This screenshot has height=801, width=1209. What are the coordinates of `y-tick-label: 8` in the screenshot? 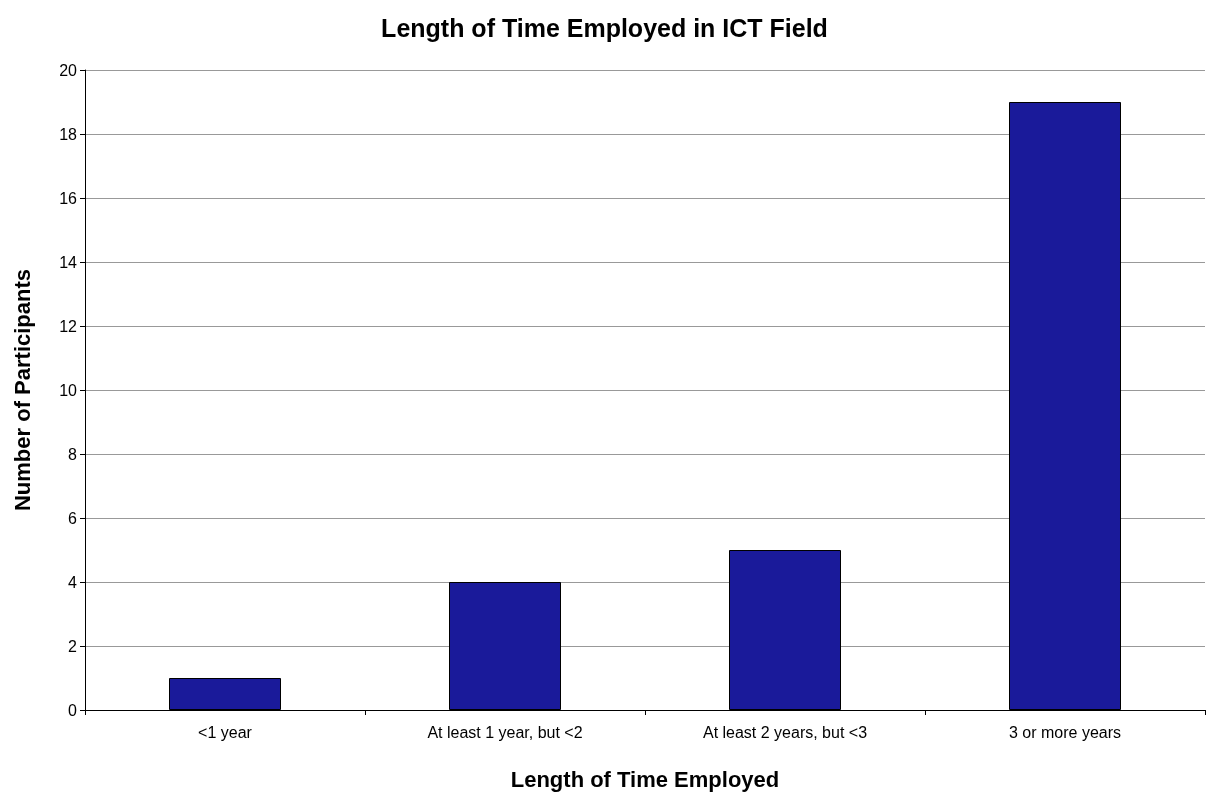 It's located at (73, 454).